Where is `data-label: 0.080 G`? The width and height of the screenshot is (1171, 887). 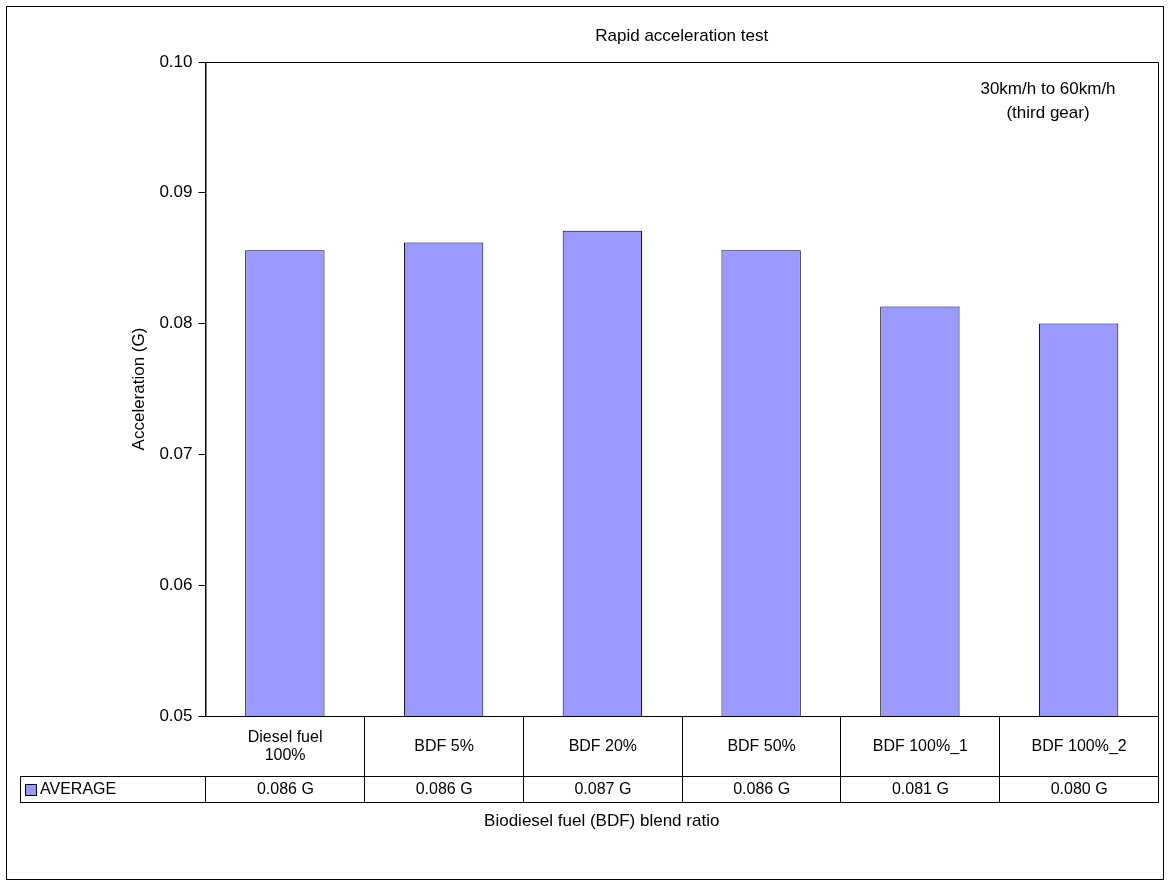 data-label: 0.080 G is located at coordinates (1079, 789).